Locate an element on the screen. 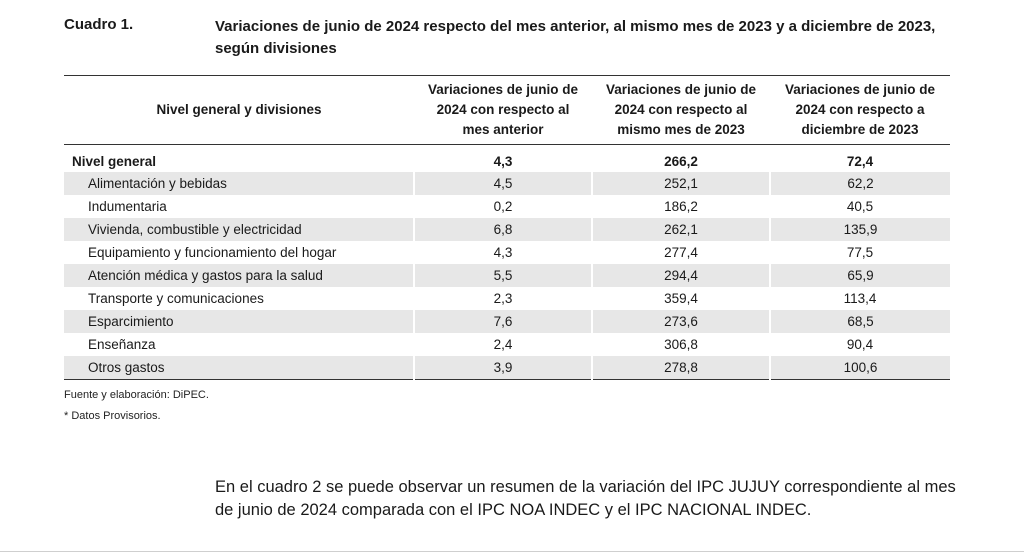 This screenshot has width=1024, height=555. cell-division: Transporte y comunicaciones is located at coordinates (176, 298).